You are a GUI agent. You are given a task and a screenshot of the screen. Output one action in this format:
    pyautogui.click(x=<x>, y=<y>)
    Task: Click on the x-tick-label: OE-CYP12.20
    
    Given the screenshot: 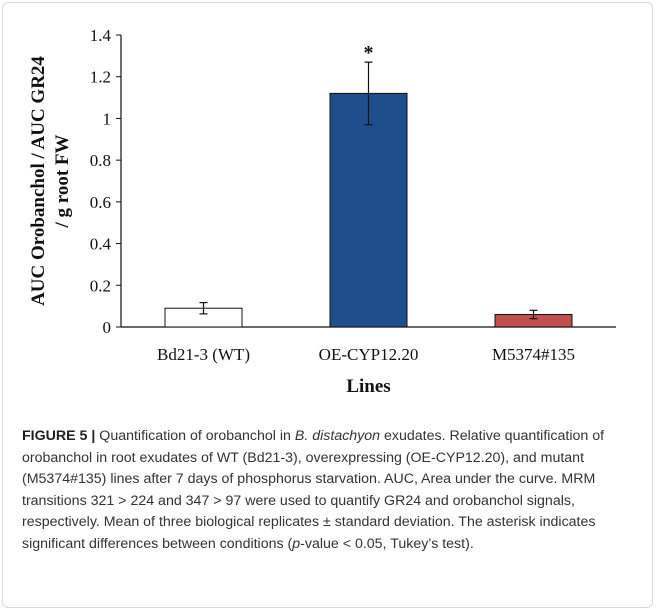 What is the action you would take?
    pyautogui.click(x=369, y=354)
    